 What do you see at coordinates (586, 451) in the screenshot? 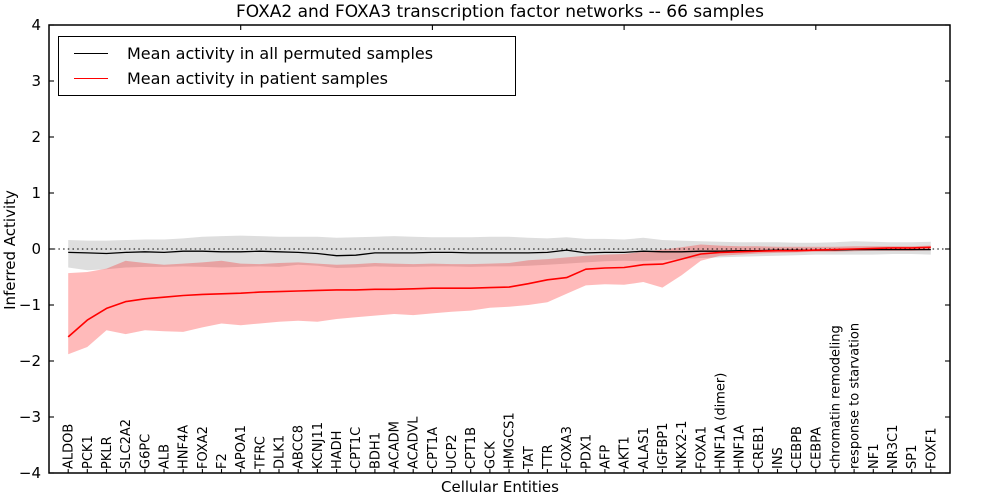
I see `x-tick-label: PDX1` at bounding box center [586, 451].